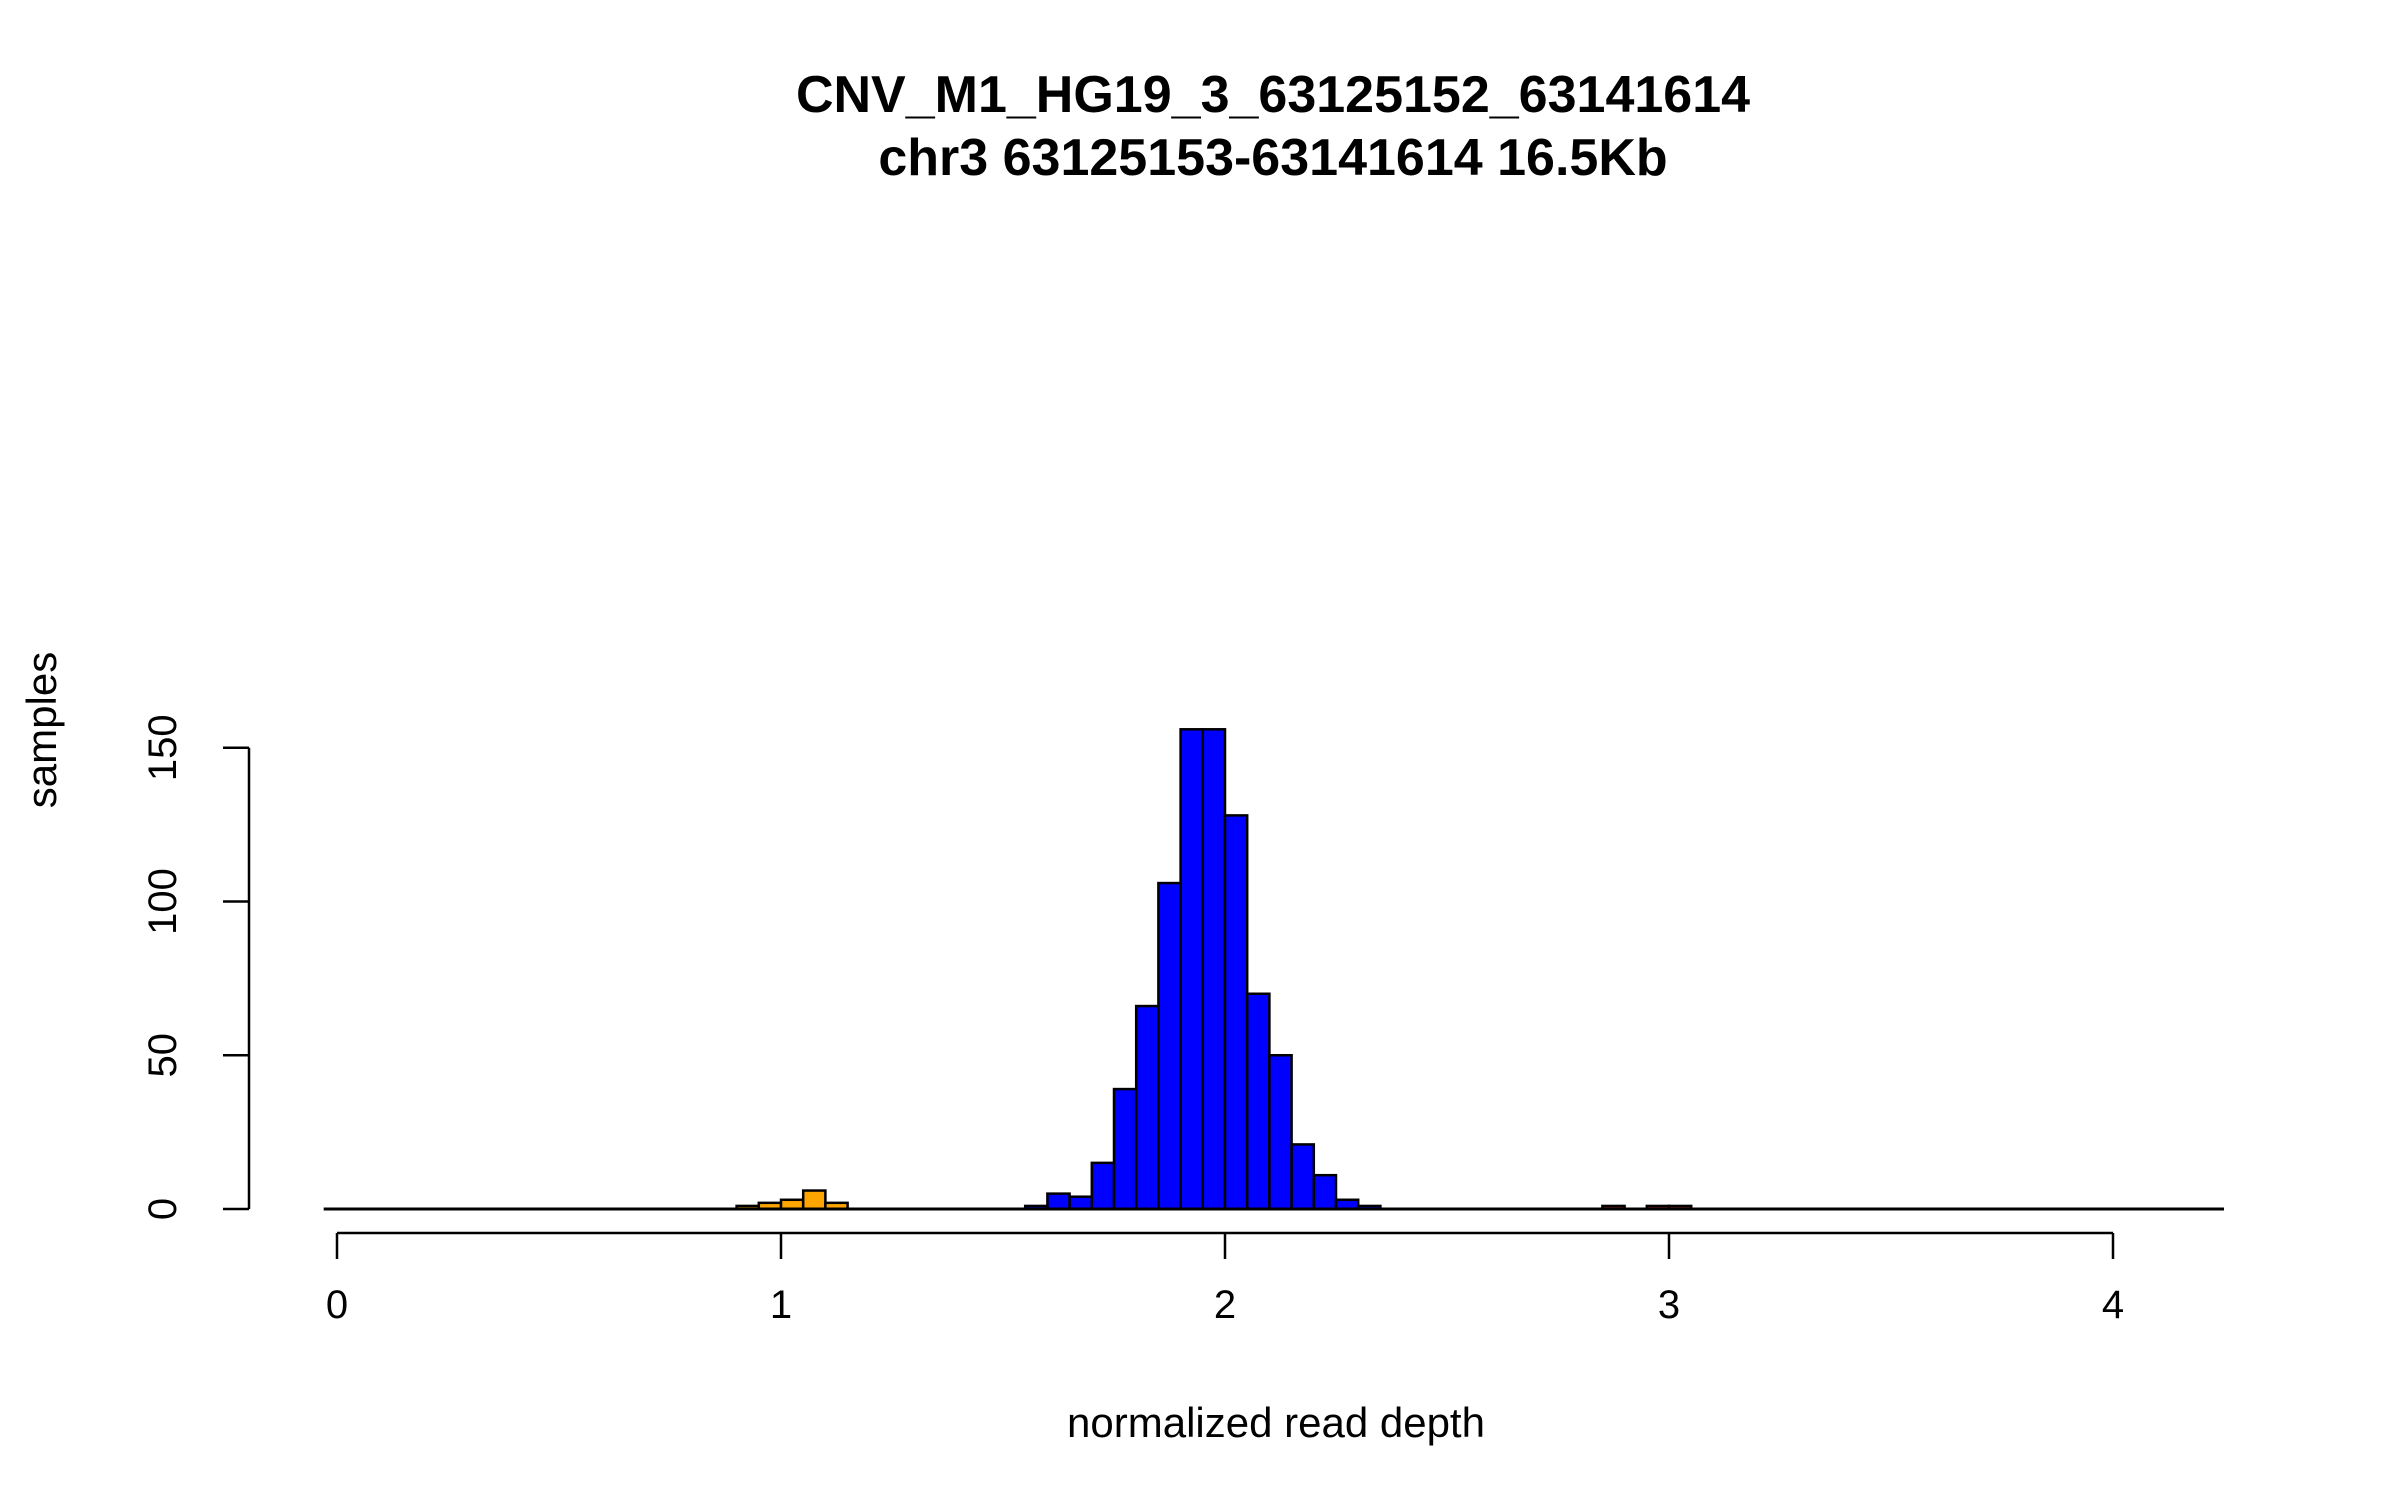 Image resolution: width=2400 pixels, height=1500 pixels. I want to click on y-tick-label: 0, so click(163, 1209).